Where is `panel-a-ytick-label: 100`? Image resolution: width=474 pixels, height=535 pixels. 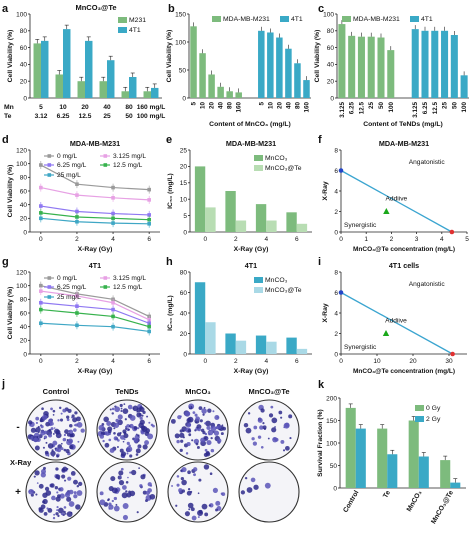 panel-a-ytick-label: 100 is located at coordinates (21, 14).